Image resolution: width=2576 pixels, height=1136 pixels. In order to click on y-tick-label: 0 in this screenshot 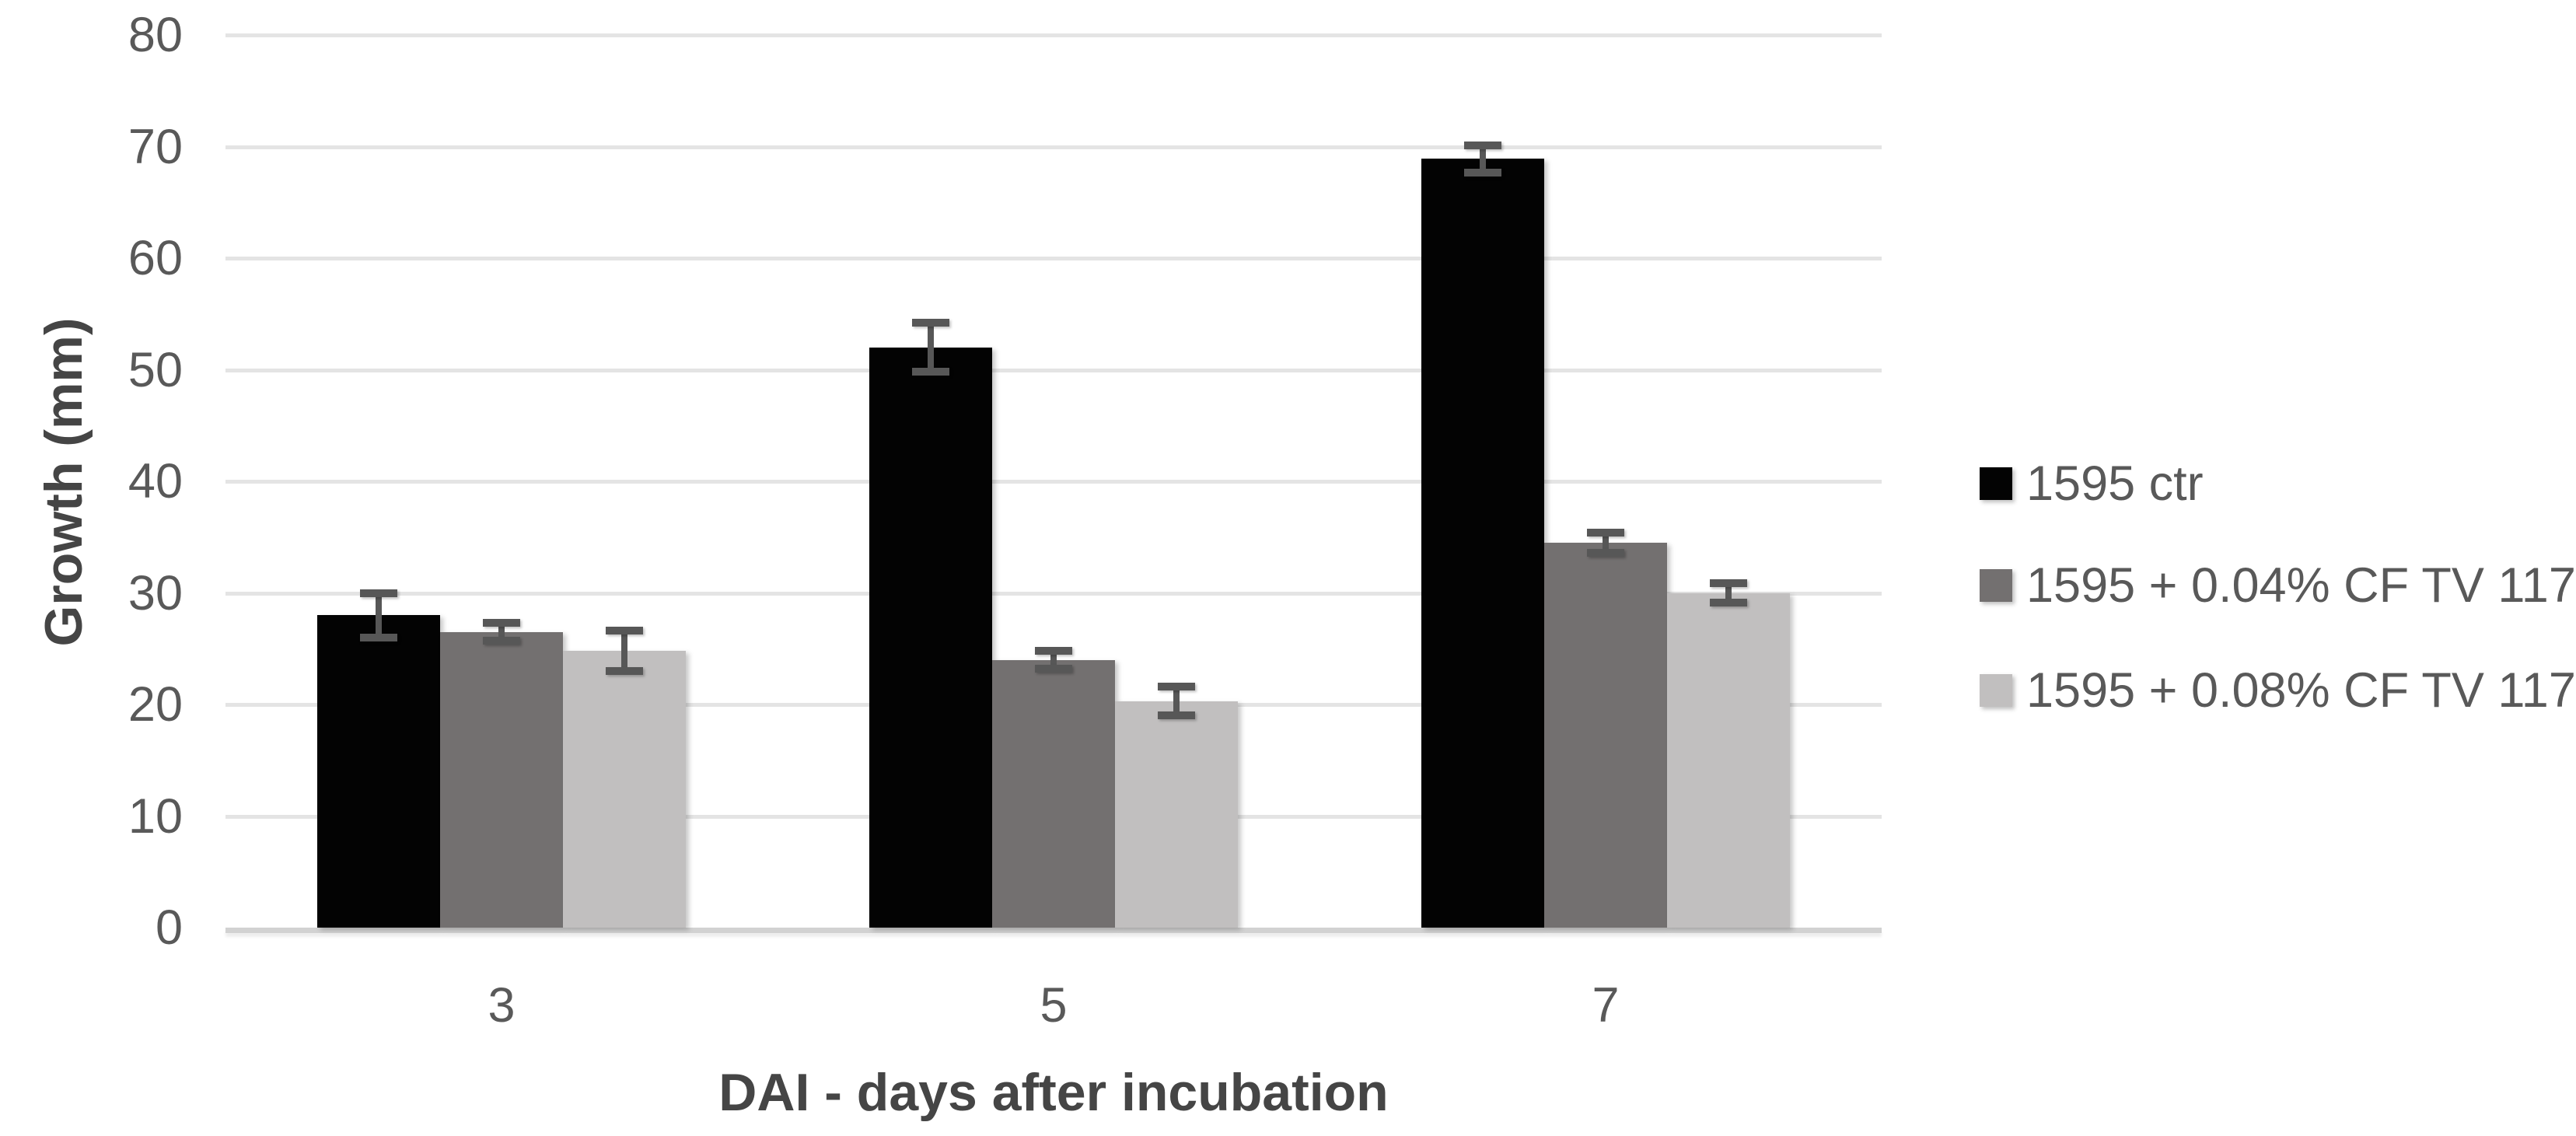, I will do `click(169, 928)`.